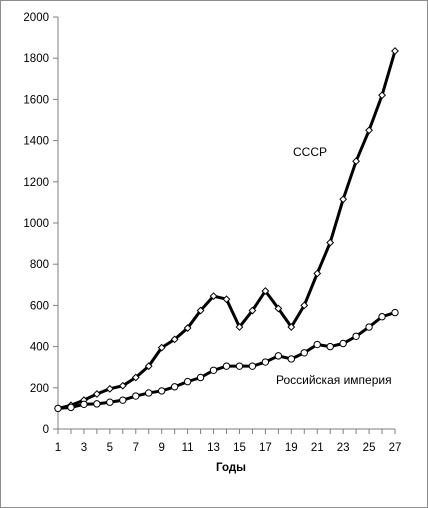 This screenshot has width=428, height=508. Describe the element at coordinates (213, 448) in the screenshot. I see `x-tick-label: 13` at that location.